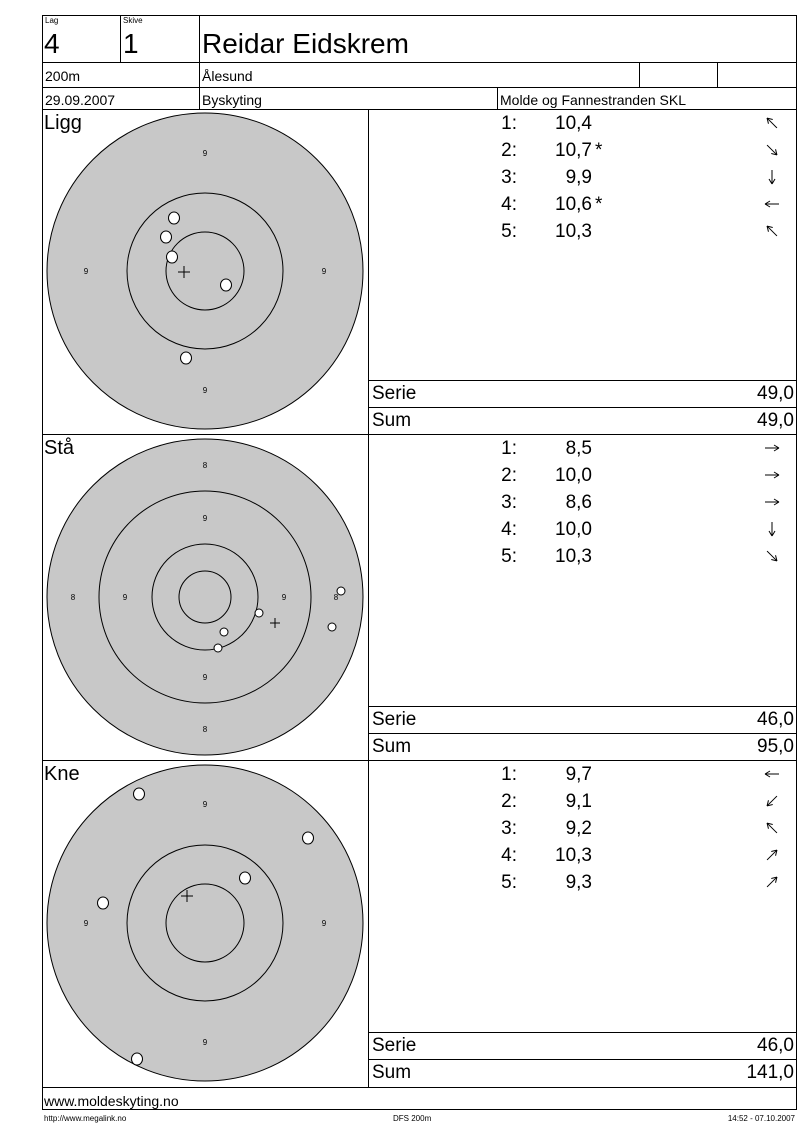  Describe the element at coordinates (578, 177) in the screenshot. I see `shot-value: 9,9` at that location.